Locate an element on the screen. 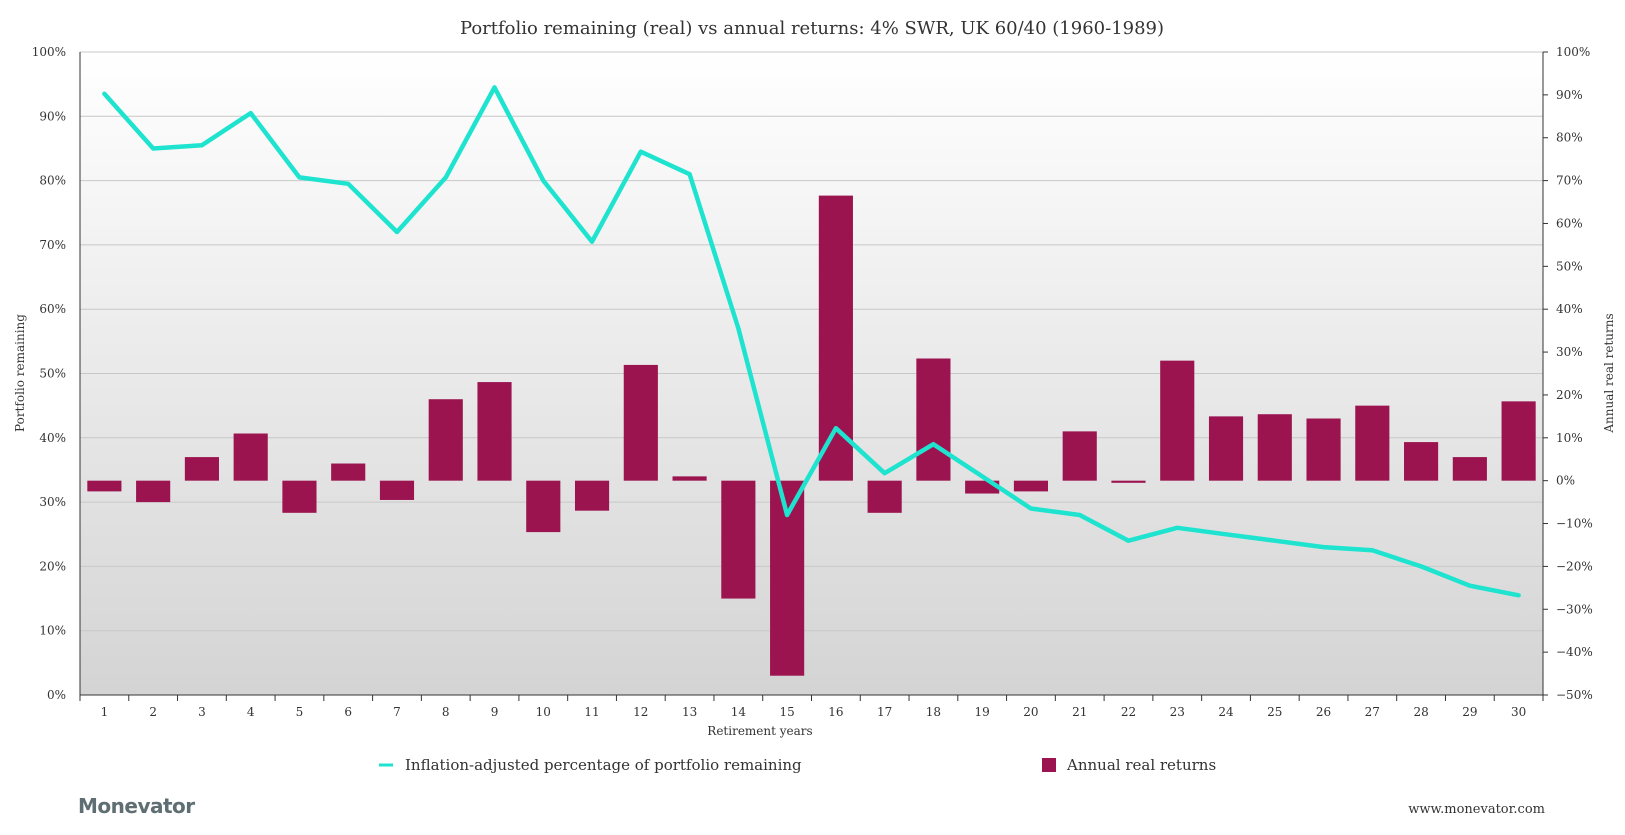 The width and height of the screenshot is (1625, 835). y-right-tick-label: 30% is located at coordinates (1569, 352).